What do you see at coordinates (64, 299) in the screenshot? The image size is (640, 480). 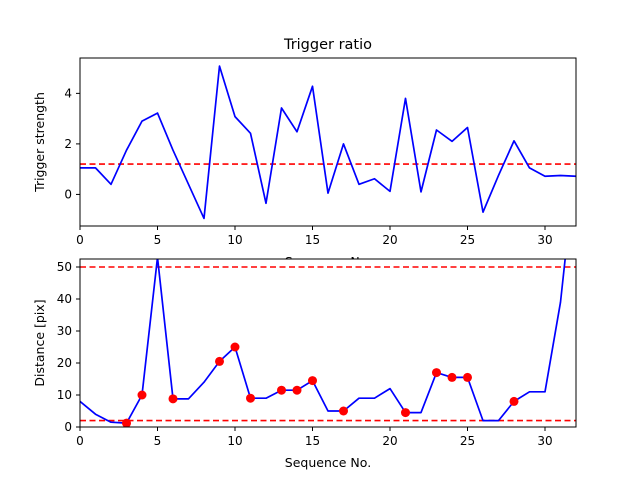 I see `y-tick-label: 40` at bounding box center [64, 299].